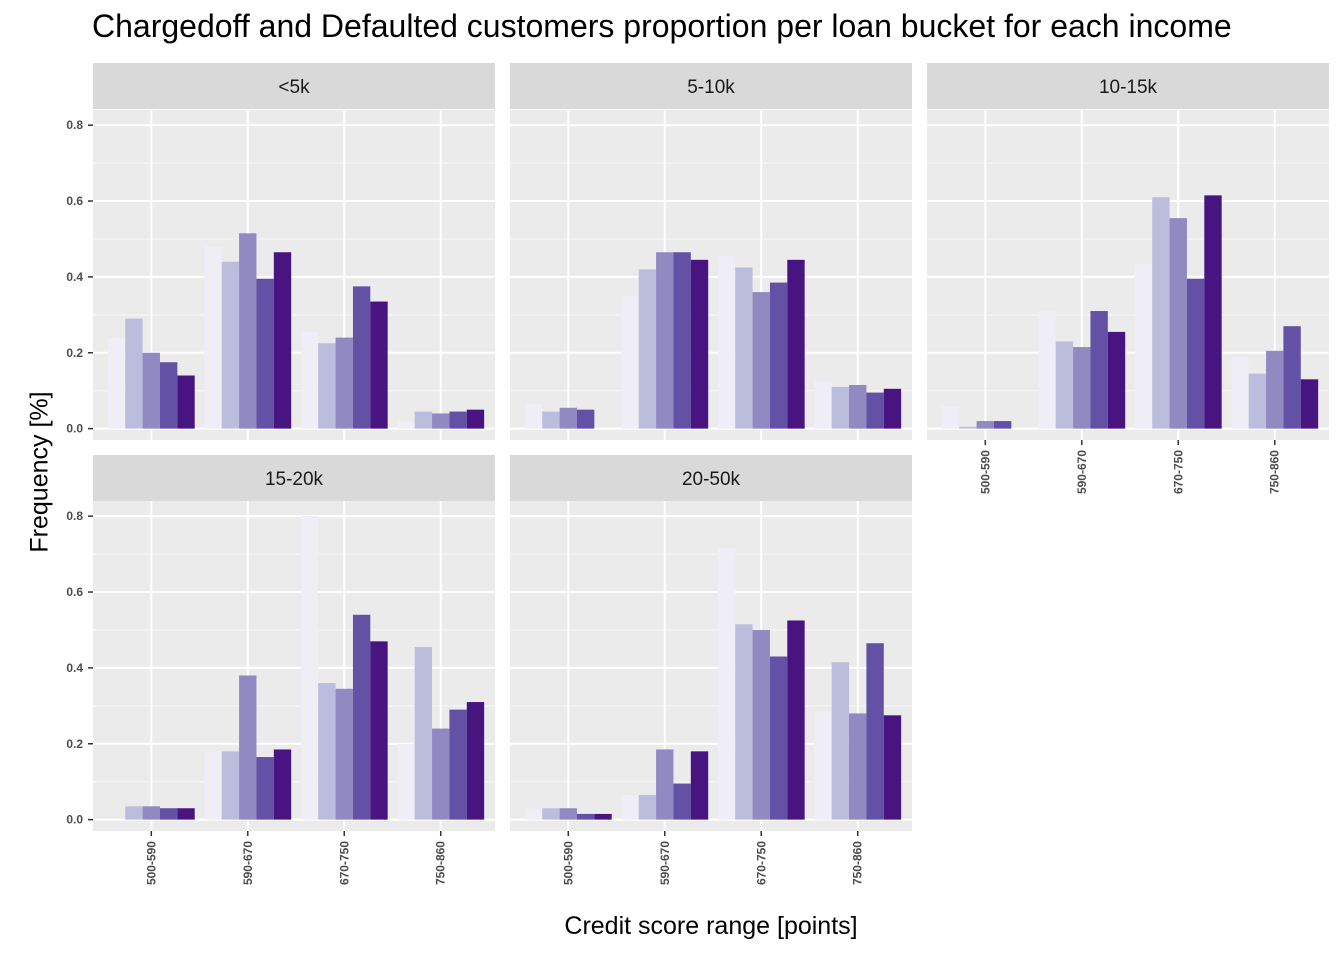  What do you see at coordinates (711, 670) in the screenshot?
I see `panel-5: 20-50k 500-590 590-670 670-750 750-860` at bounding box center [711, 670].